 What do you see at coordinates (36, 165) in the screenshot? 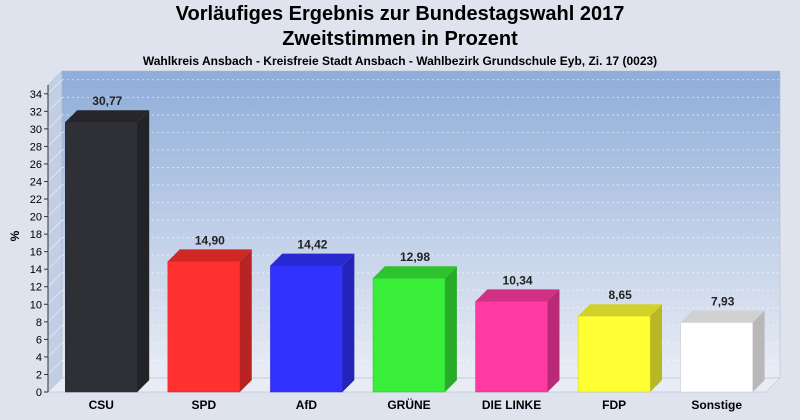
I see `y-tick-label: 26` at bounding box center [36, 165].